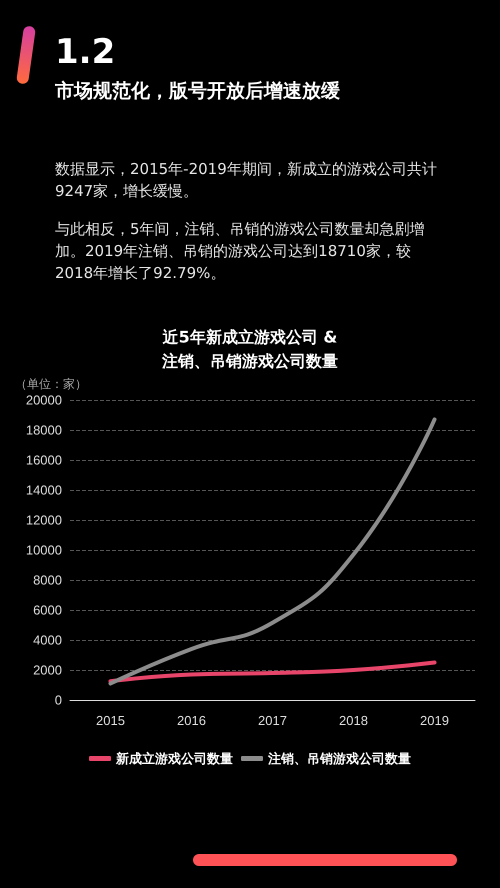 The width and height of the screenshot is (500, 888). I want to click on y-tick-label: 16000, so click(44, 460).